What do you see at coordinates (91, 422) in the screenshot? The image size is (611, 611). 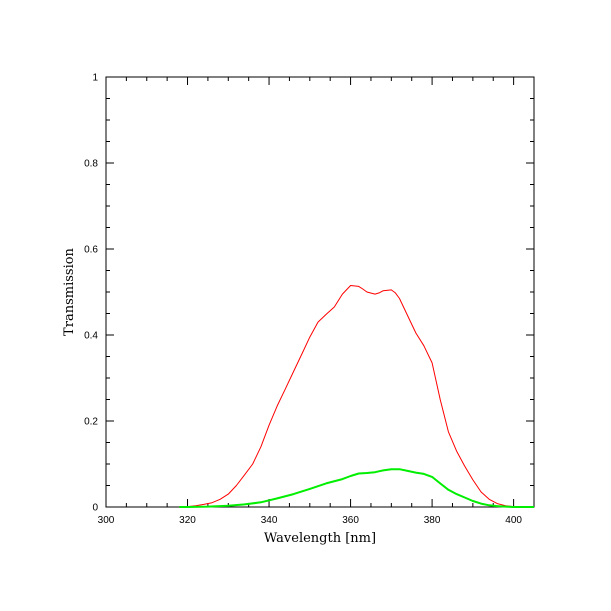 I see `y-tick-label: 0.2` at bounding box center [91, 422].